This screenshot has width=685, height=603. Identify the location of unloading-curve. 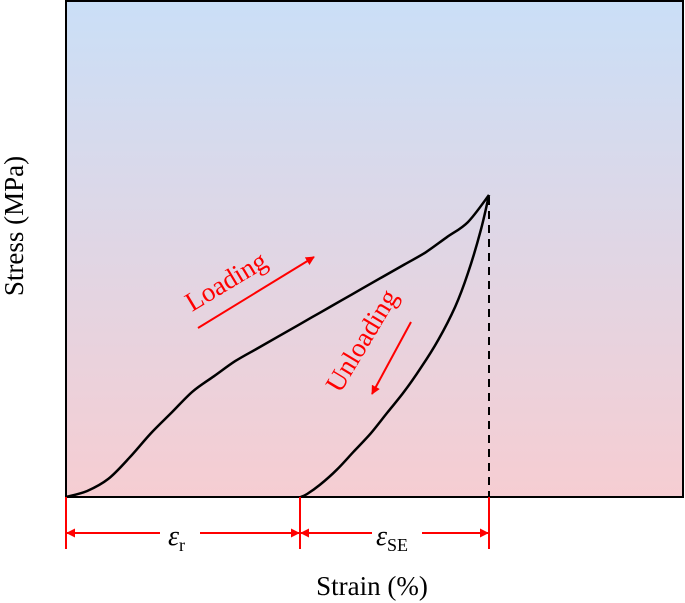
(395, 346).